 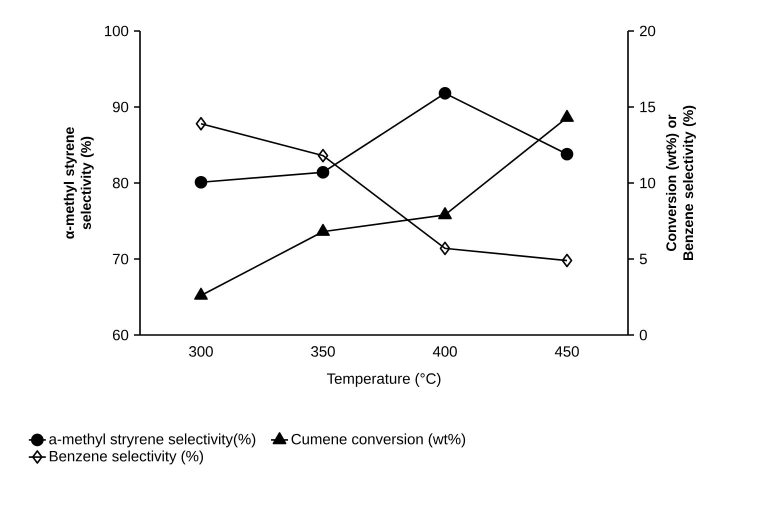 I want to click on y-tick-label: 80, so click(x=120, y=183).